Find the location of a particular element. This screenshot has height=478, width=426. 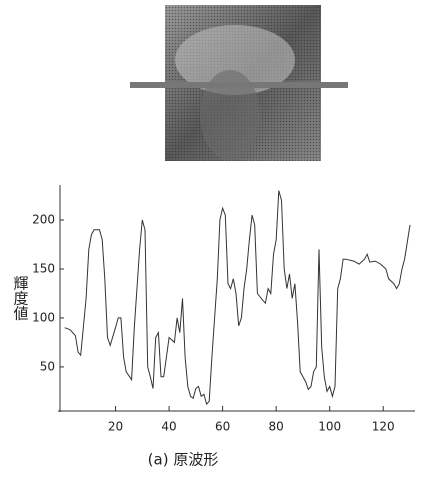

y-tick-label: 100 is located at coordinates (43, 317).